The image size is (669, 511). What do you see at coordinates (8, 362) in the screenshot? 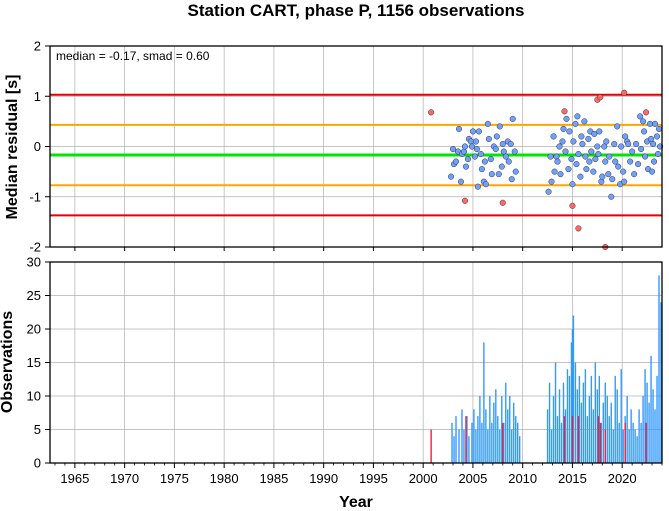
I see `observations-y-axis-label: Observations` at bounding box center [8, 362].